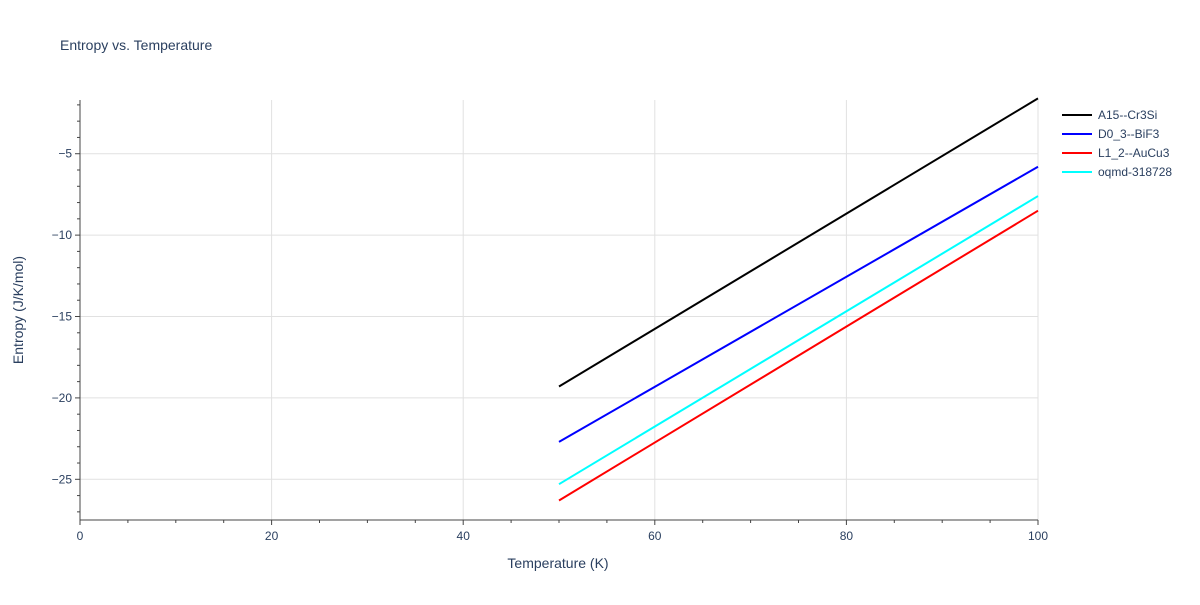 This screenshot has height=605, width=1200. Describe the element at coordinates (62, 317) in the screenshot. I see `y-tick-label: −15` at that location.